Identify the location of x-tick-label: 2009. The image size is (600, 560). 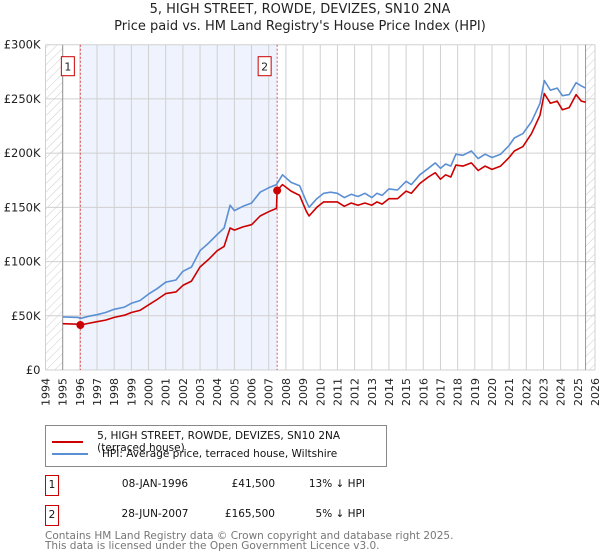
(303, 392).